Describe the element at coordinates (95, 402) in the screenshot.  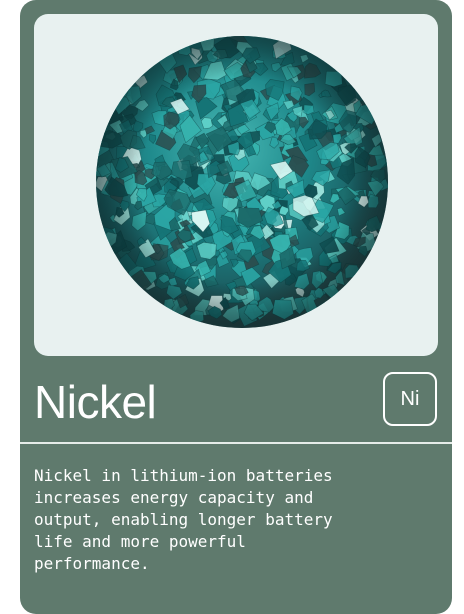
I see `element-name: Nickel` at that location.